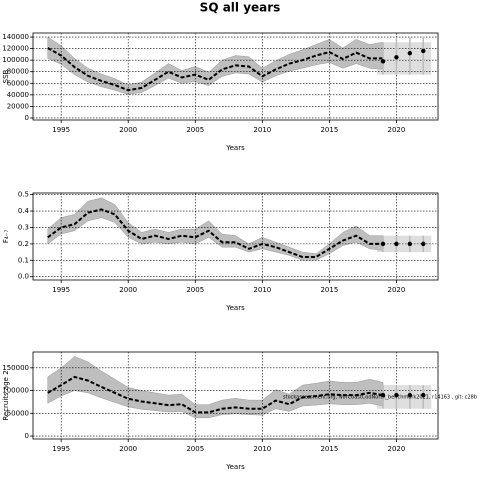 Image resolution: width=480 pixels, height=480 pixels. Describe the element at coordinates (23, 227) in the screenshot. I see `y-tick-label: 0.3` at that location.